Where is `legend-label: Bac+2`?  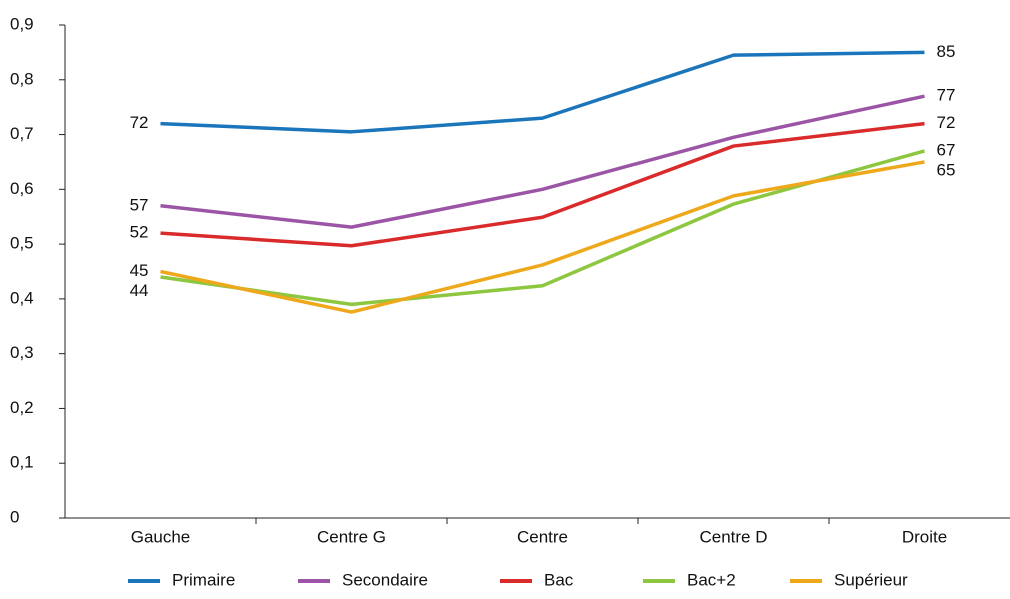
legend-label: Bac+2 is located at coordinates (711, 579).